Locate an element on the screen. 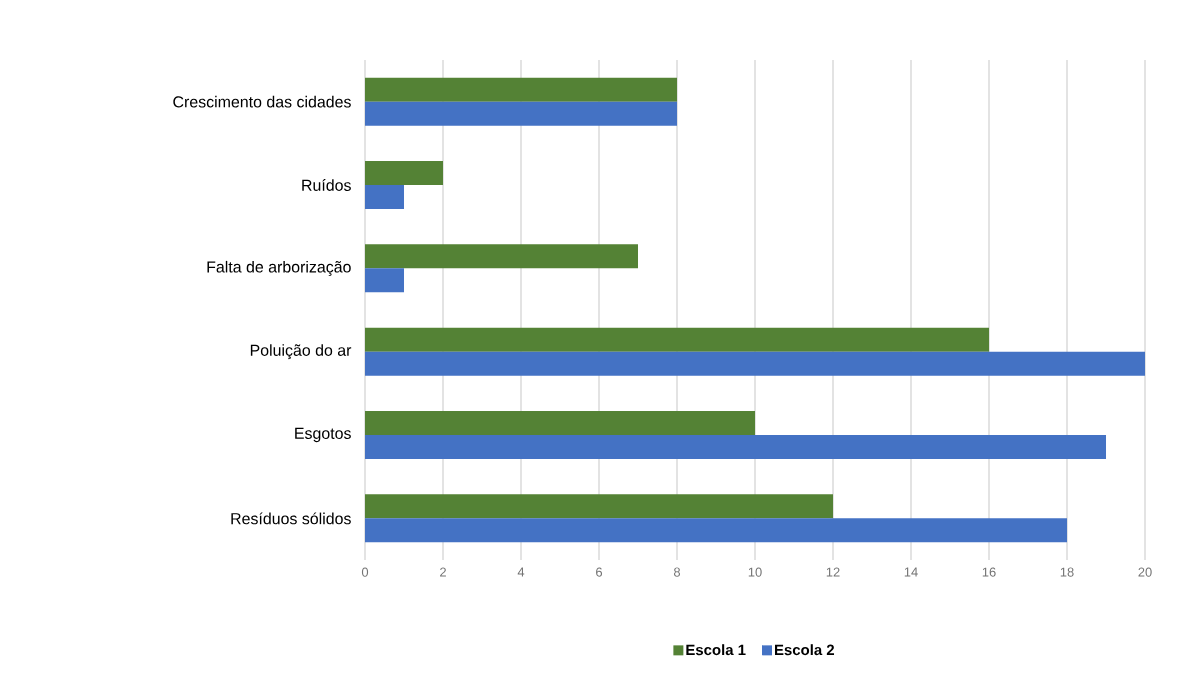 This screenshot has height=691, width=1197. x-tick-label: 8 is located at coordinates (677, 572).